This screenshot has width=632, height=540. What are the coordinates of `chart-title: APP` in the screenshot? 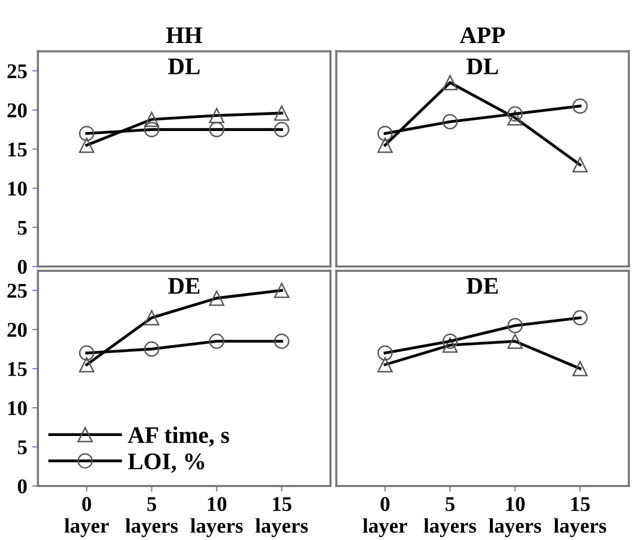 It's located at (482, 35).